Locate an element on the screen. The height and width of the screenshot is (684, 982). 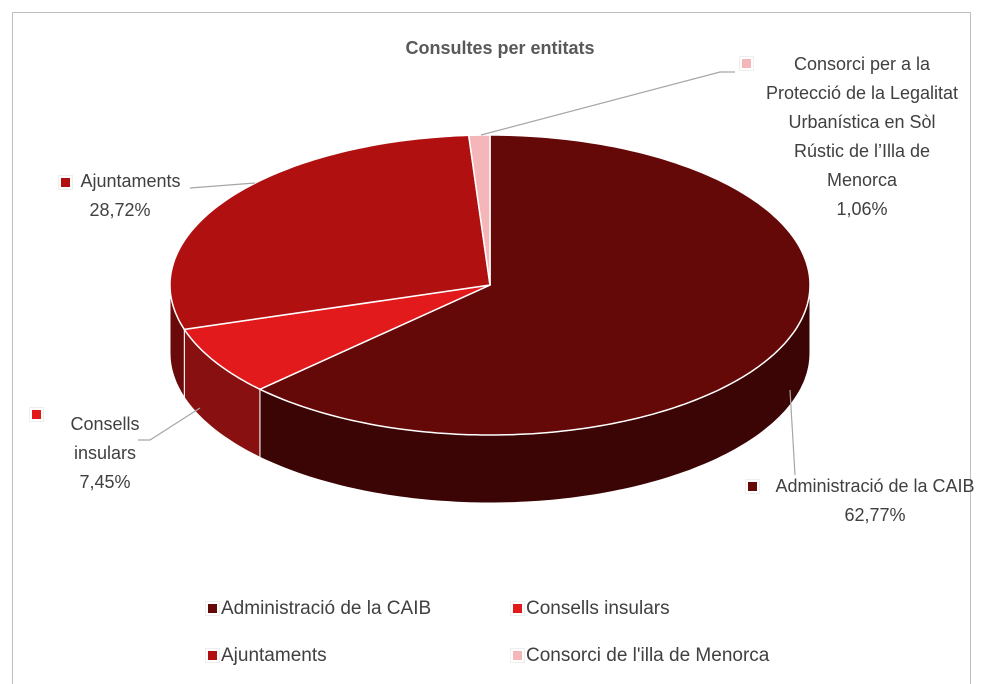
data-label-name-line: Administració de la CAIB is located at coordinates (871, 486).